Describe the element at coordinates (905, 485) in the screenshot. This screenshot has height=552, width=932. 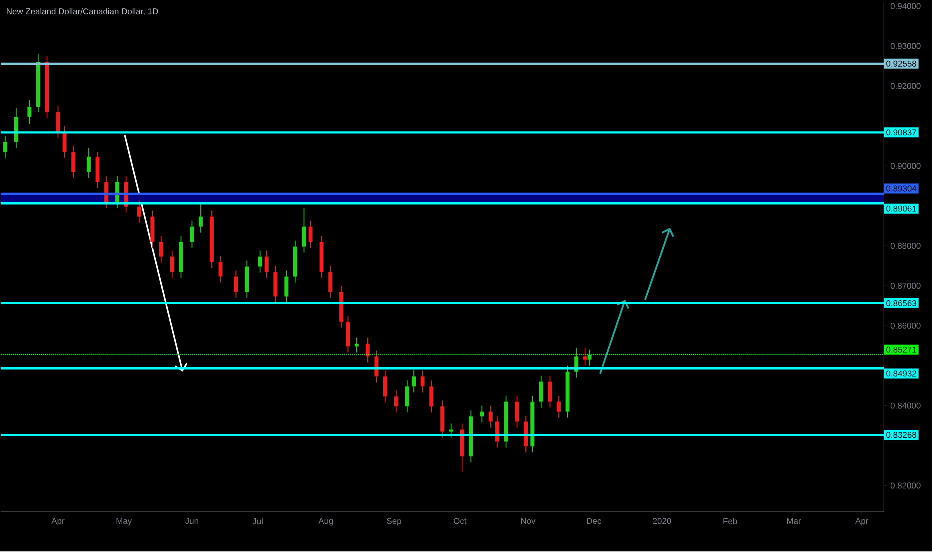
I see `y-tick-label: 0.82000` at that location.